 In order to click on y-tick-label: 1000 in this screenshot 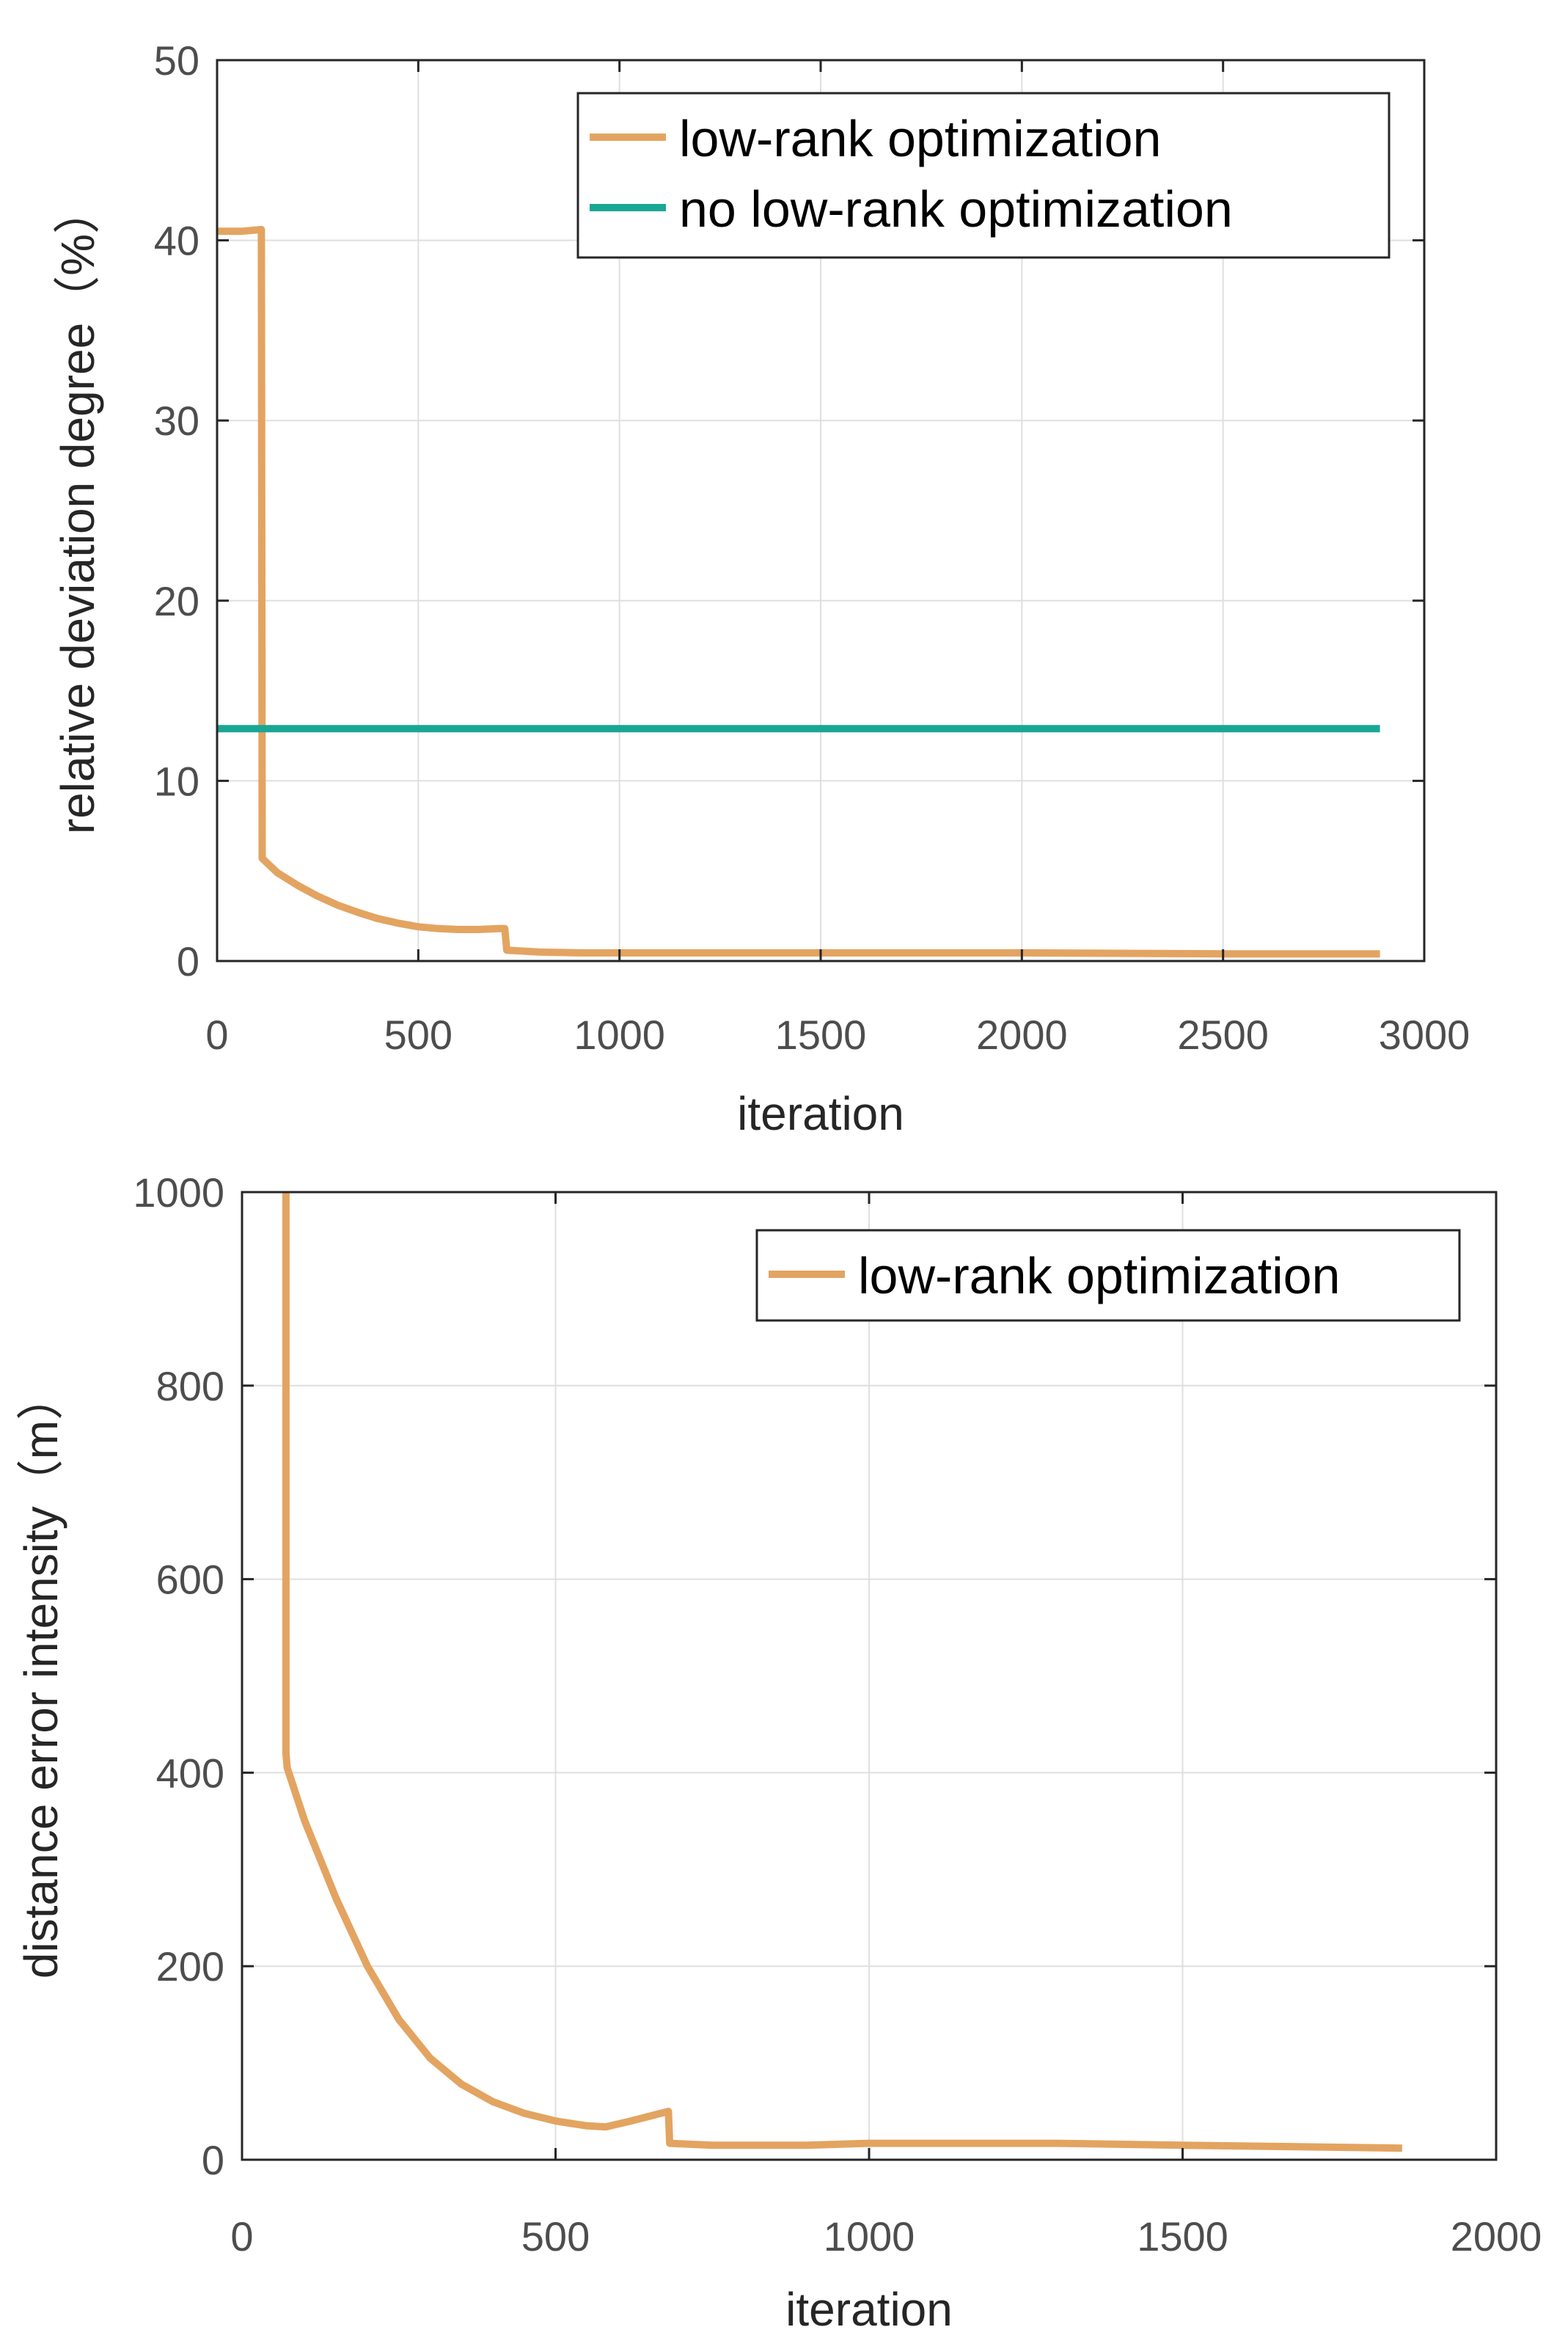, I will do `click(178, 1192)`.